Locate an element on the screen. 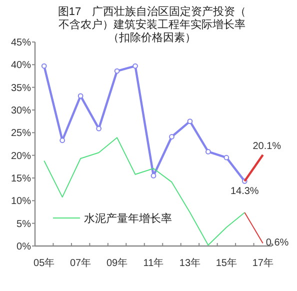  data-label: 0.6% is located at coordinates (277, 242).